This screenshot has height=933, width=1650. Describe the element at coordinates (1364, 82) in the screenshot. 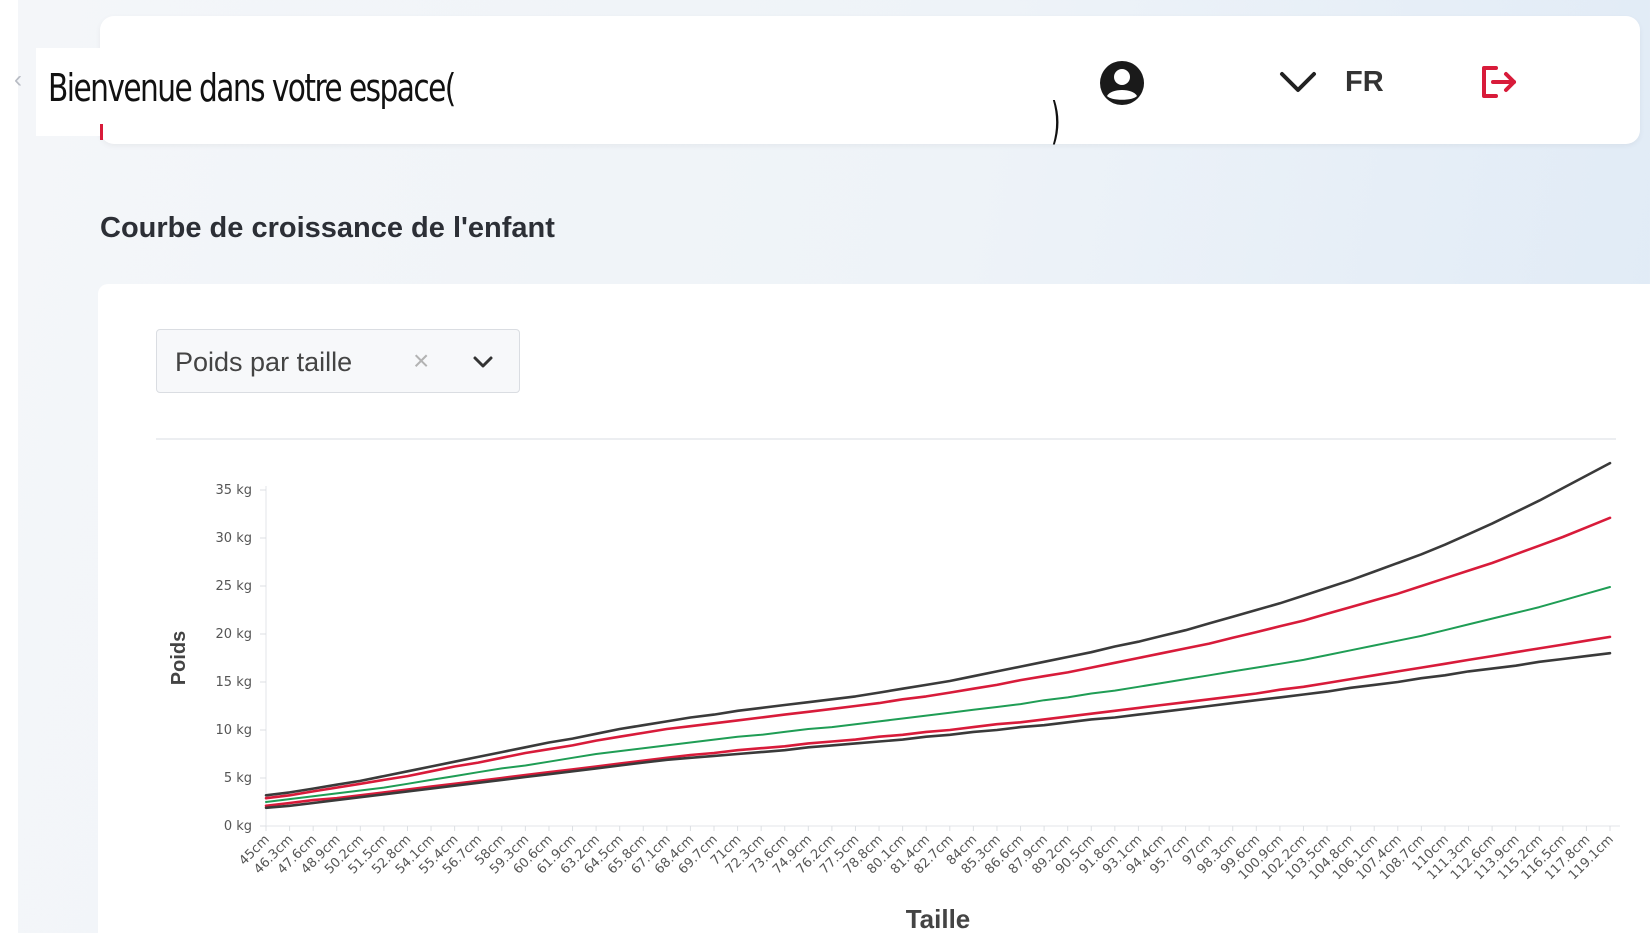

I see `language-selector: FR` at that location.